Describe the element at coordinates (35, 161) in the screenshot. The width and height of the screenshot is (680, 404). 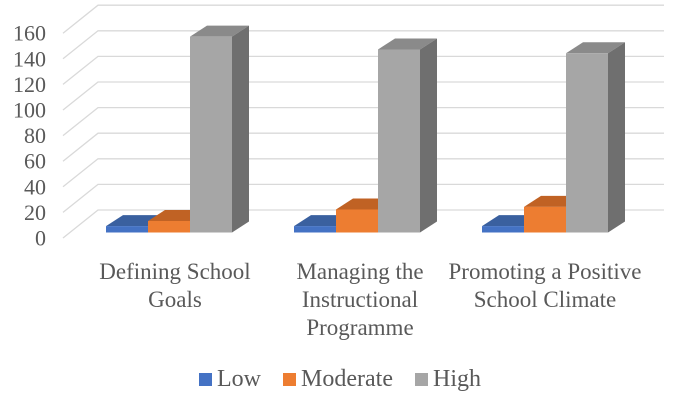
I see `y-tick-label: 60` at that location.